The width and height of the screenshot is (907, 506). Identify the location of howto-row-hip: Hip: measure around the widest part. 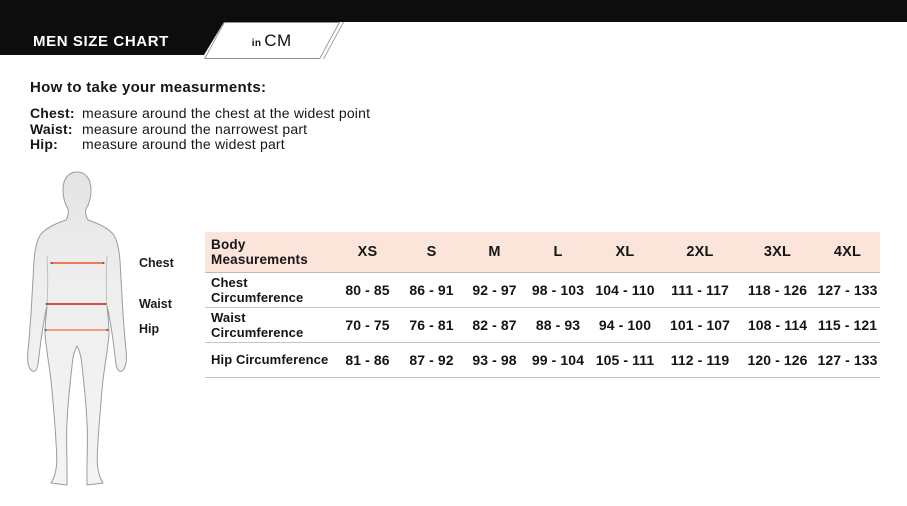
(200, 144).